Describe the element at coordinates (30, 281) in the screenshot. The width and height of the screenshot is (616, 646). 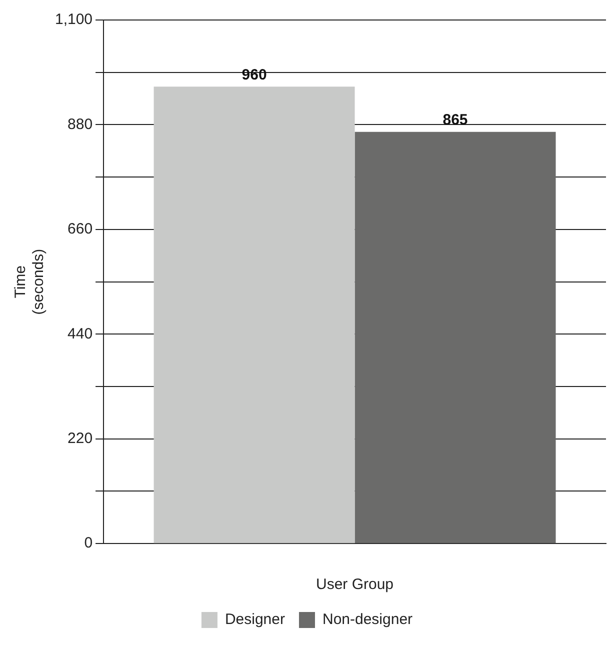
I see `y-axis-title: Time (seconds)` at that location.